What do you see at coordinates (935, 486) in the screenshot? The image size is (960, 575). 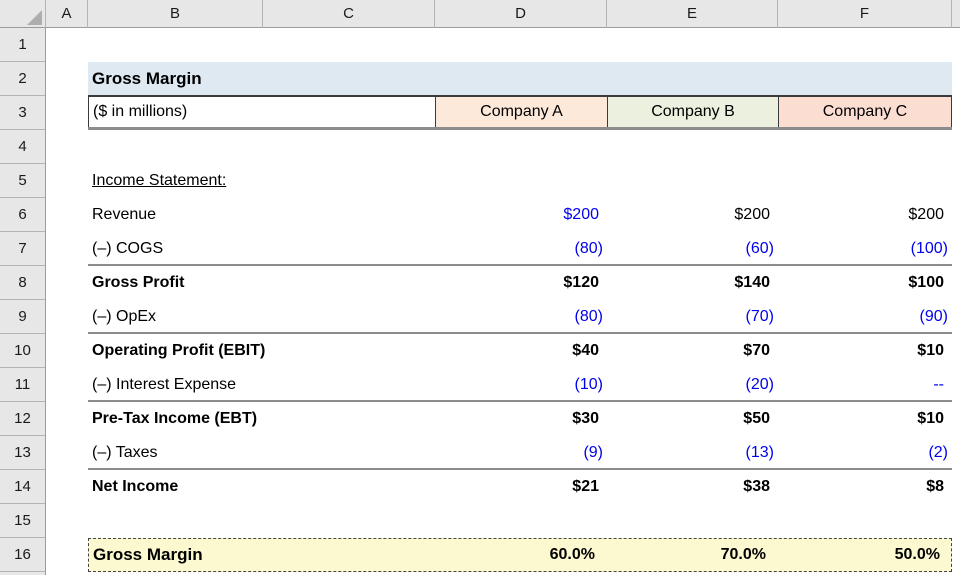 I see `cell-F14: $8` at bounding box center [935, 486].